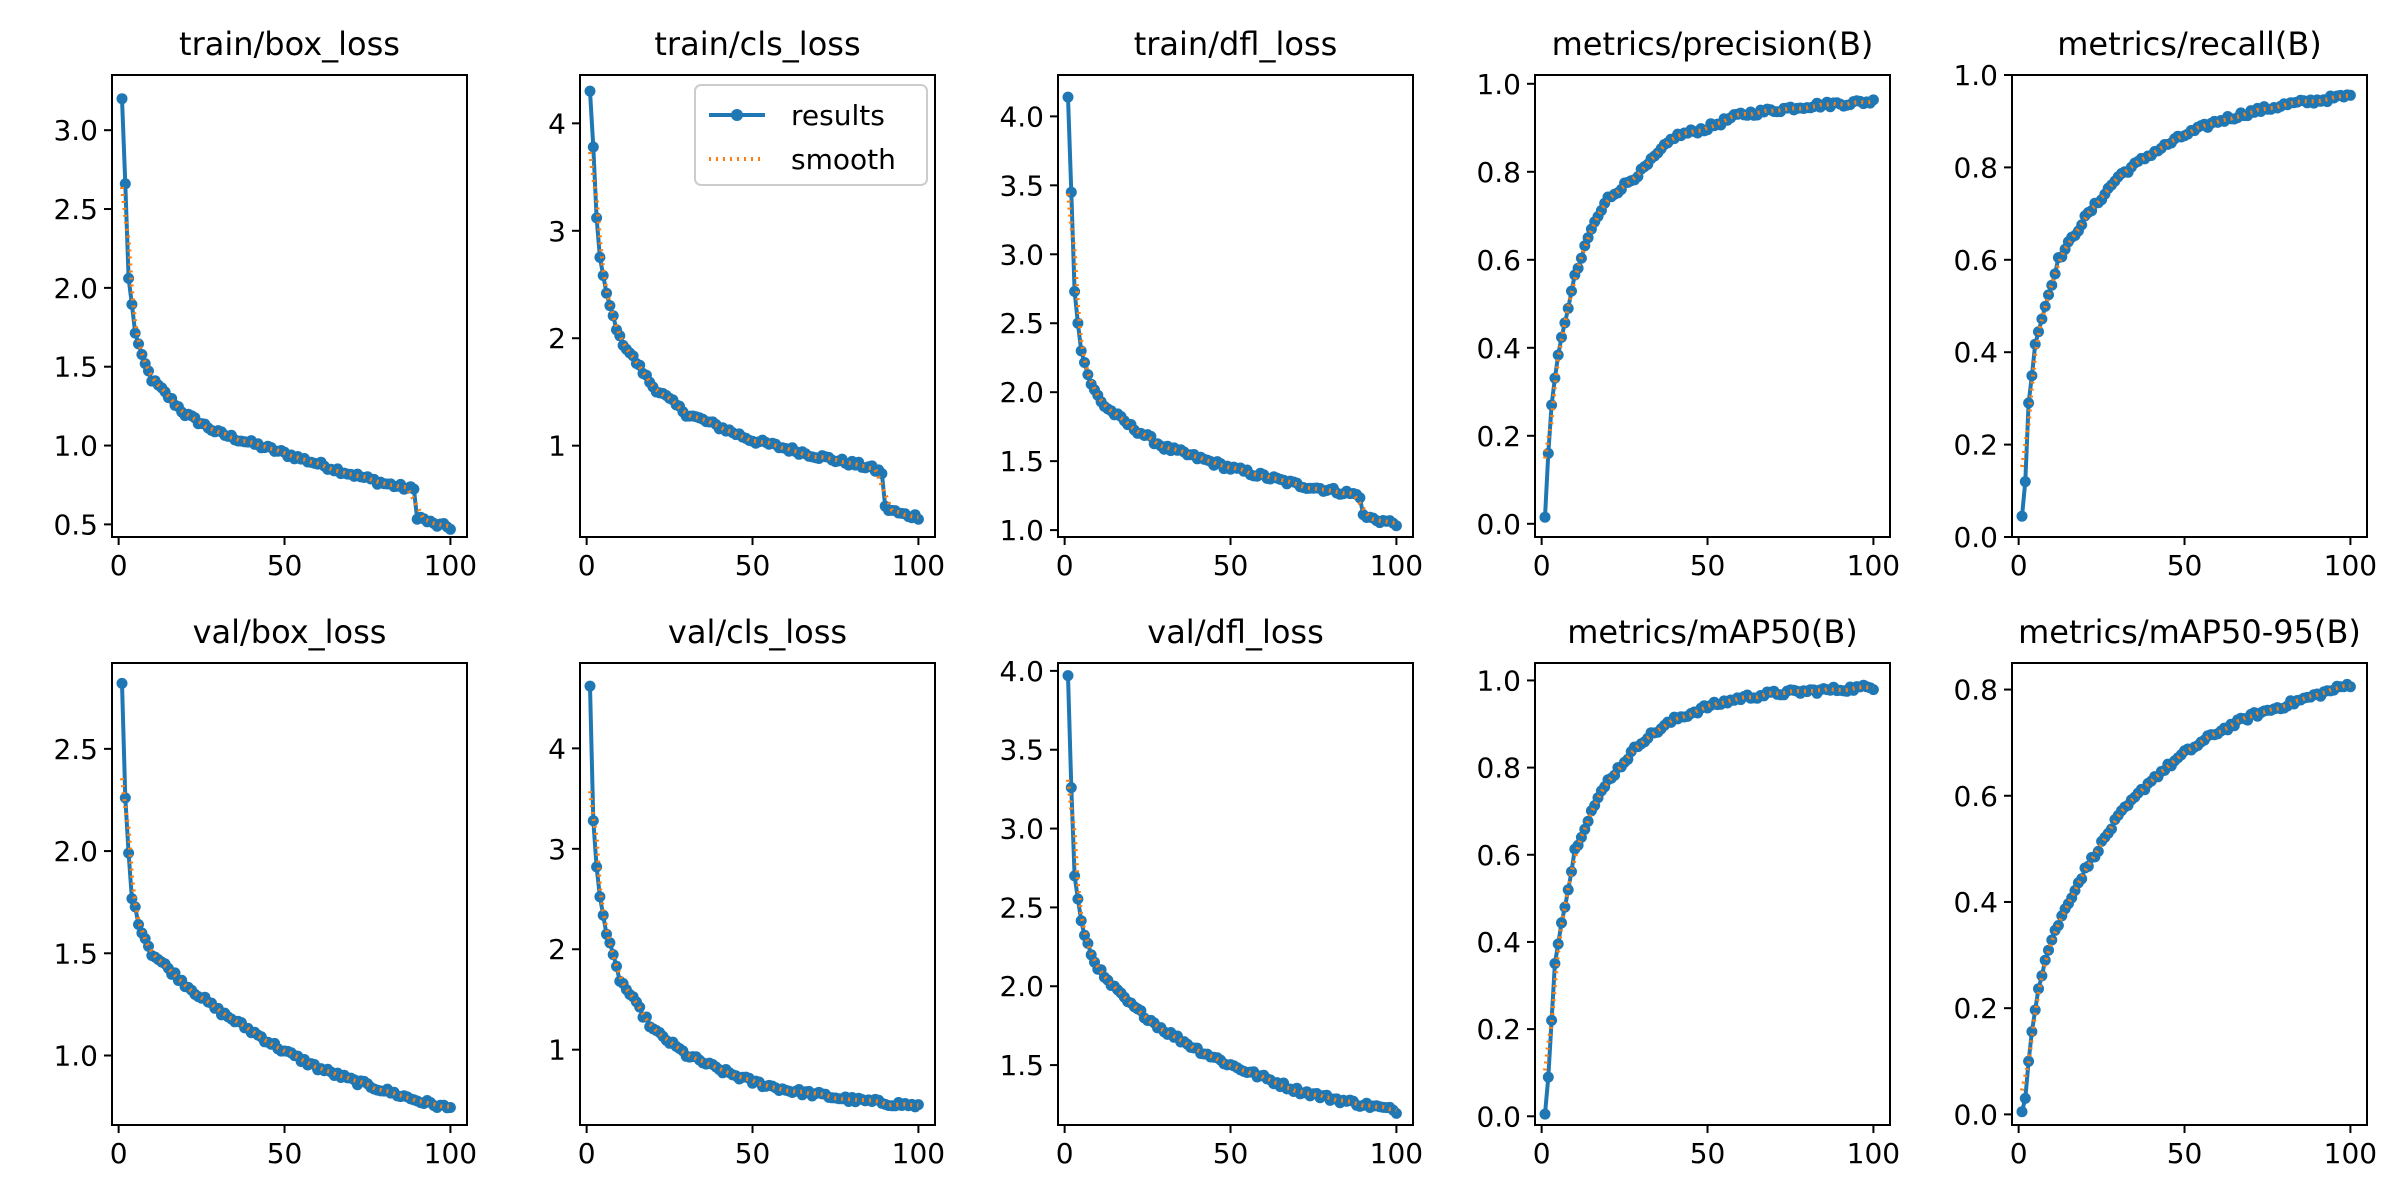 Image resolution: width=2400 pixels, height=1200 pixels. What do you see at coordinates (1021, 254) in the screenshot?
I see `y-tick-label: 3.0` at bounding box center [1021, 254].